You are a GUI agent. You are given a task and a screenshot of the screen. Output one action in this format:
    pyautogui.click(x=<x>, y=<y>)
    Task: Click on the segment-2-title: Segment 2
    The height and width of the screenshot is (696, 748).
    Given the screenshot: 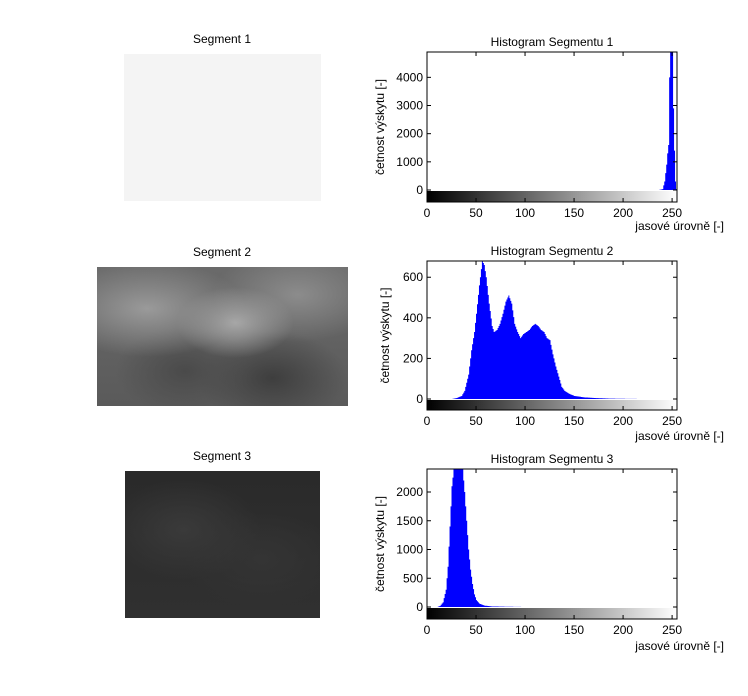 What is the action you would take?
    pyautogui.click(x=222, y=252)
    